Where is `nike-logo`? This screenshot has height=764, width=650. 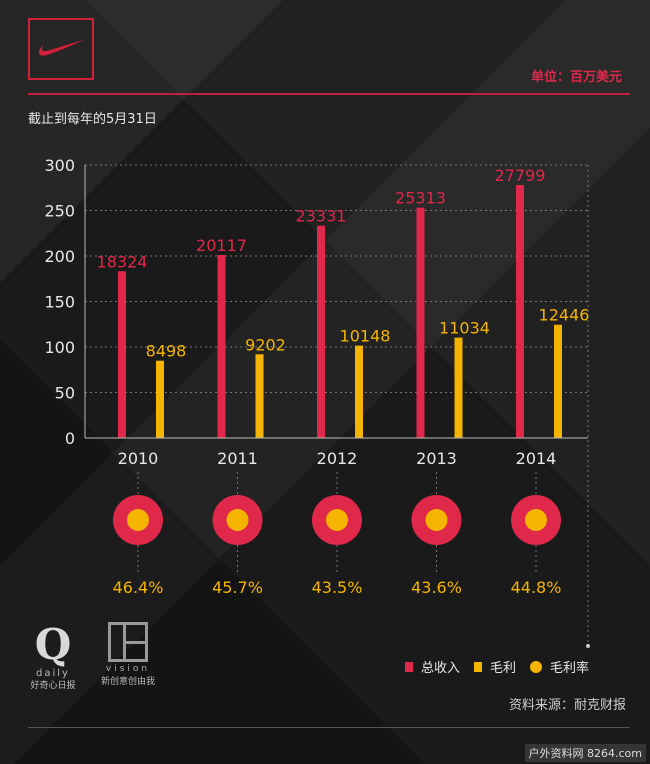 nike-logo is located at coordinates (61, 49).